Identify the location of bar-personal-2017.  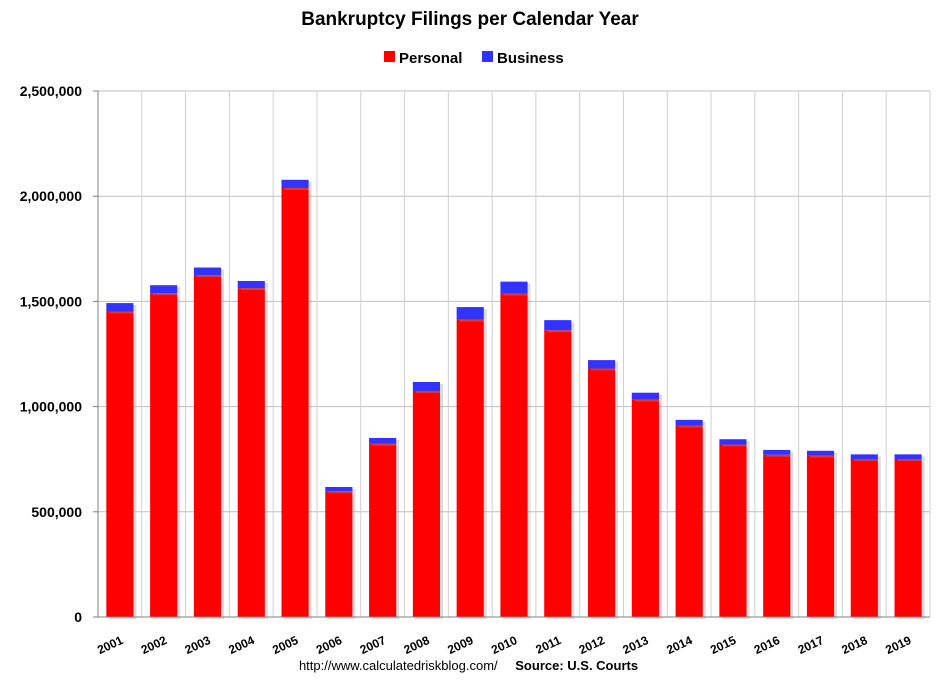
(820, 536).